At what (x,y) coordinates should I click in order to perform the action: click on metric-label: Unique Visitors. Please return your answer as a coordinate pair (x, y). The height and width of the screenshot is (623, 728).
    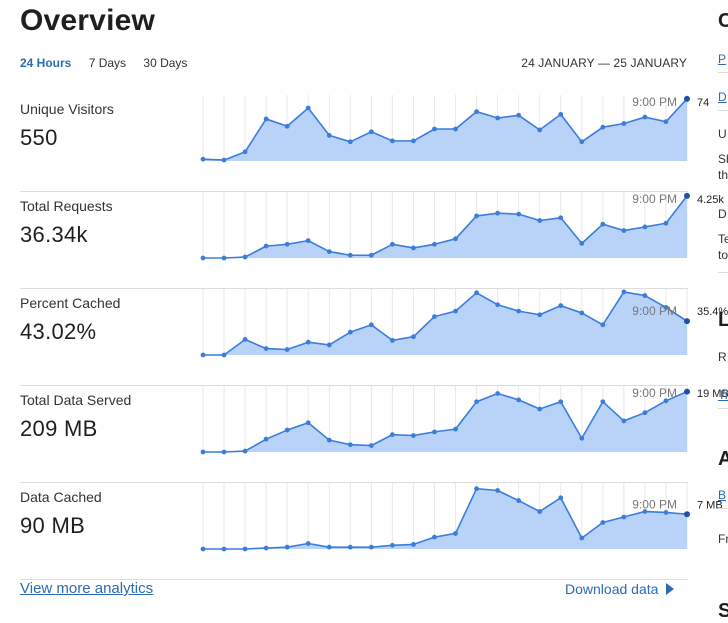
    Looking at the image, I should click on (67, 109).